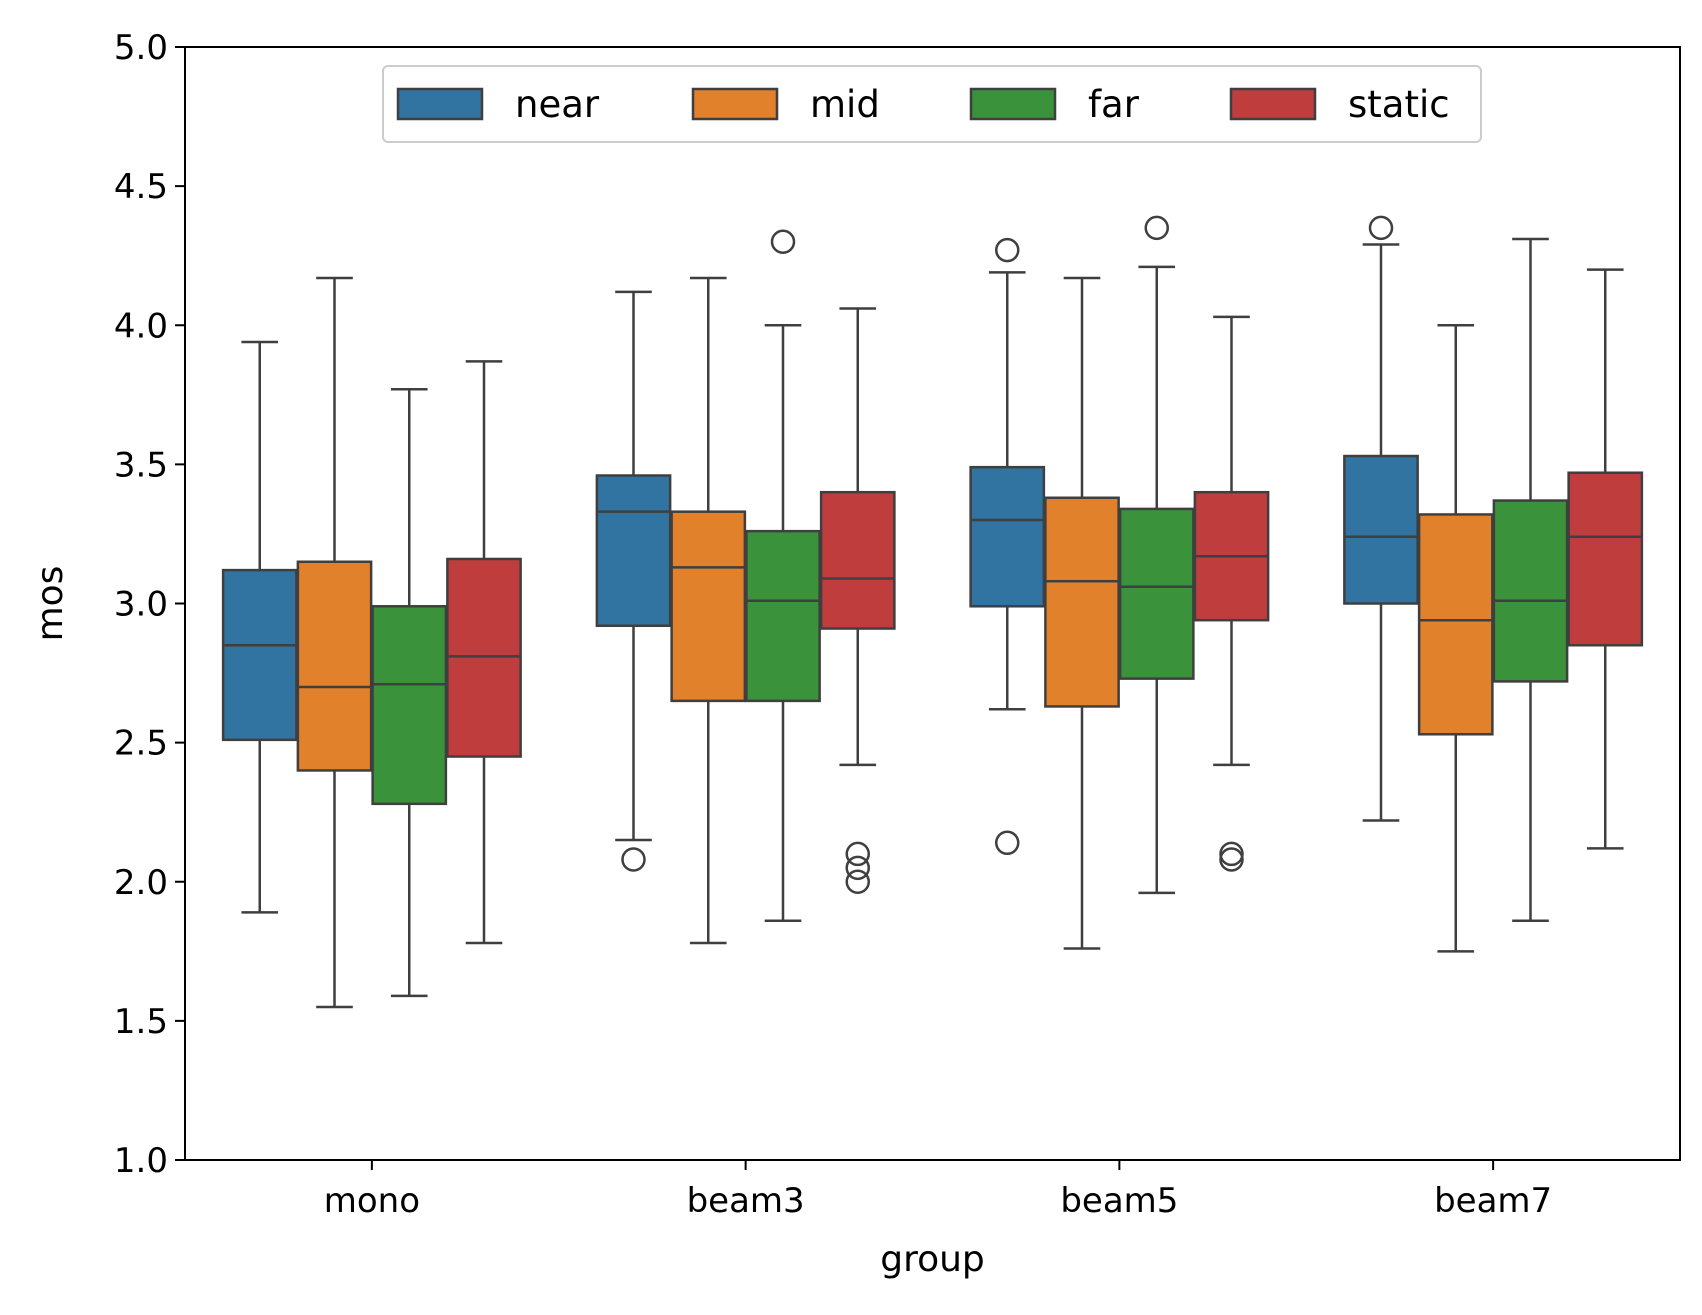  I want to click on box-static-beam5, so click(1231, 593).